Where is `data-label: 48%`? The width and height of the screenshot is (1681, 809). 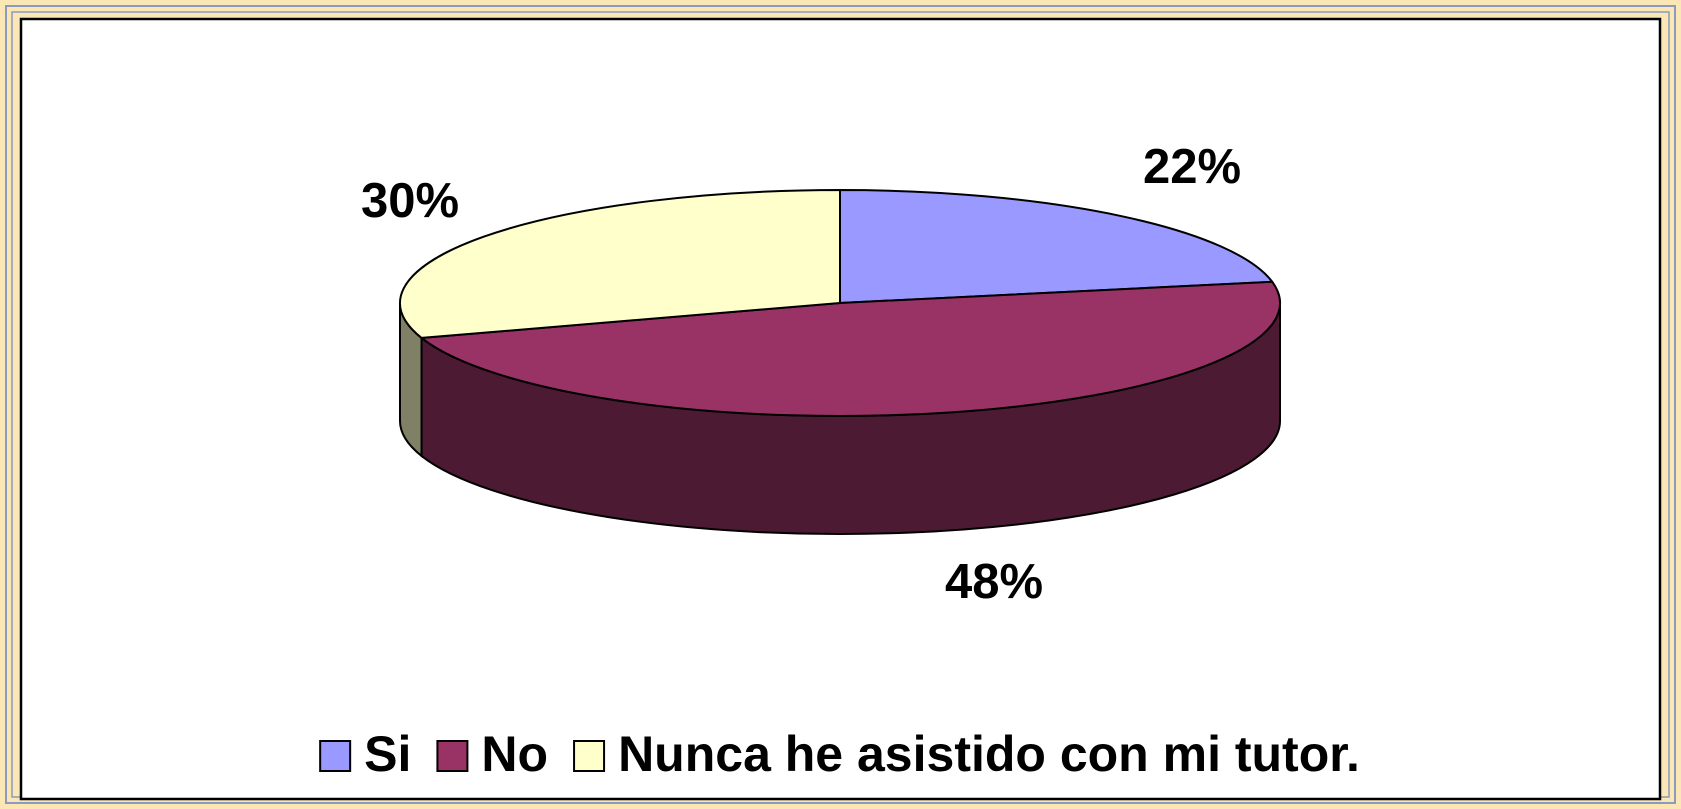
data-label: 48% is located at coordinates (994, 582).